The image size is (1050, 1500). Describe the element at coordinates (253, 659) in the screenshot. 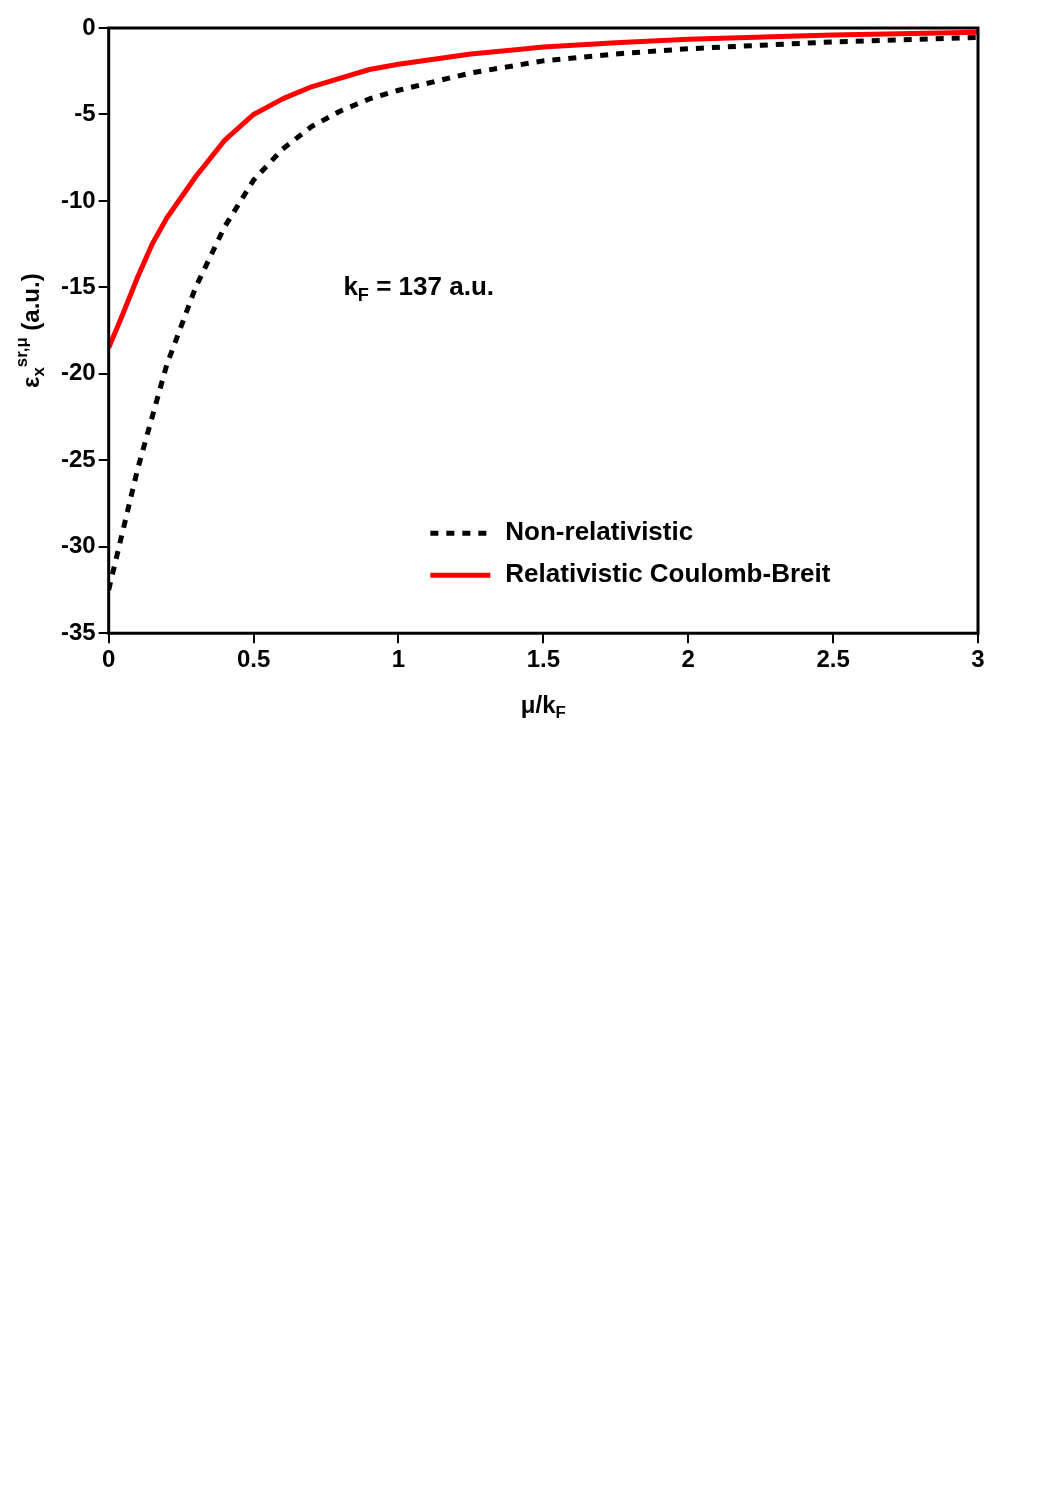

I see `x-tick-label: 0.5` at that location.